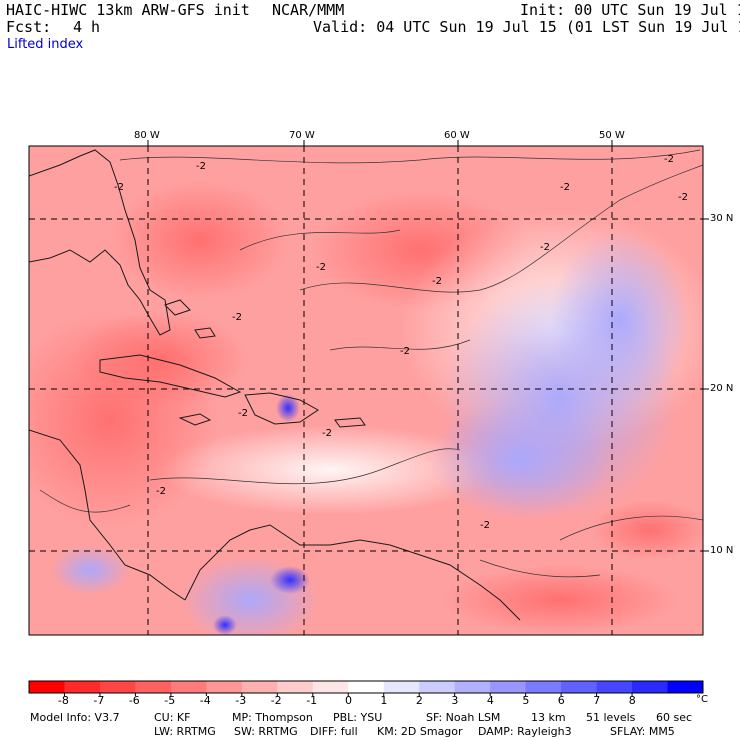  I want to click on lon-label-70w: 70 W, so click(302, 135).